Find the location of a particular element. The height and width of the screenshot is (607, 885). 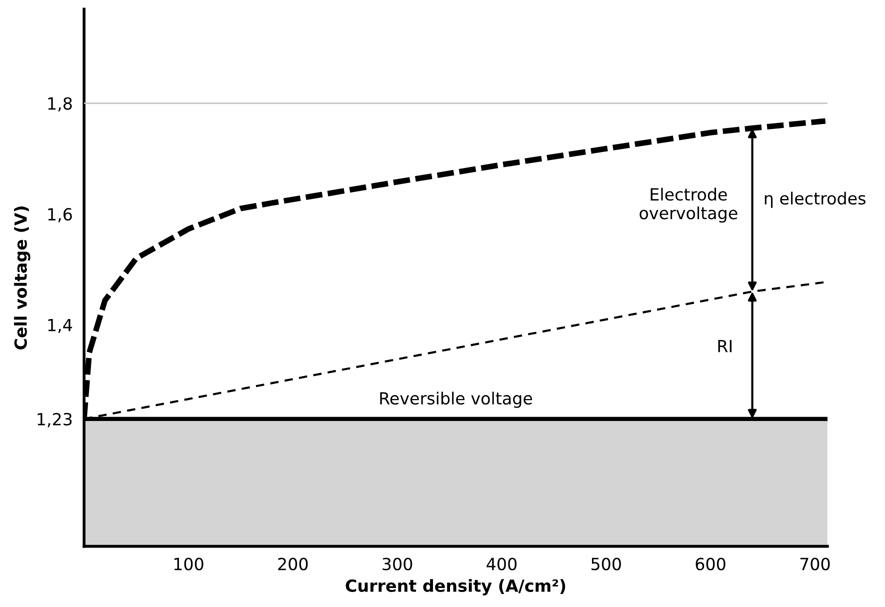

x-tick-label: 300 is located at coordinates (397, 564).